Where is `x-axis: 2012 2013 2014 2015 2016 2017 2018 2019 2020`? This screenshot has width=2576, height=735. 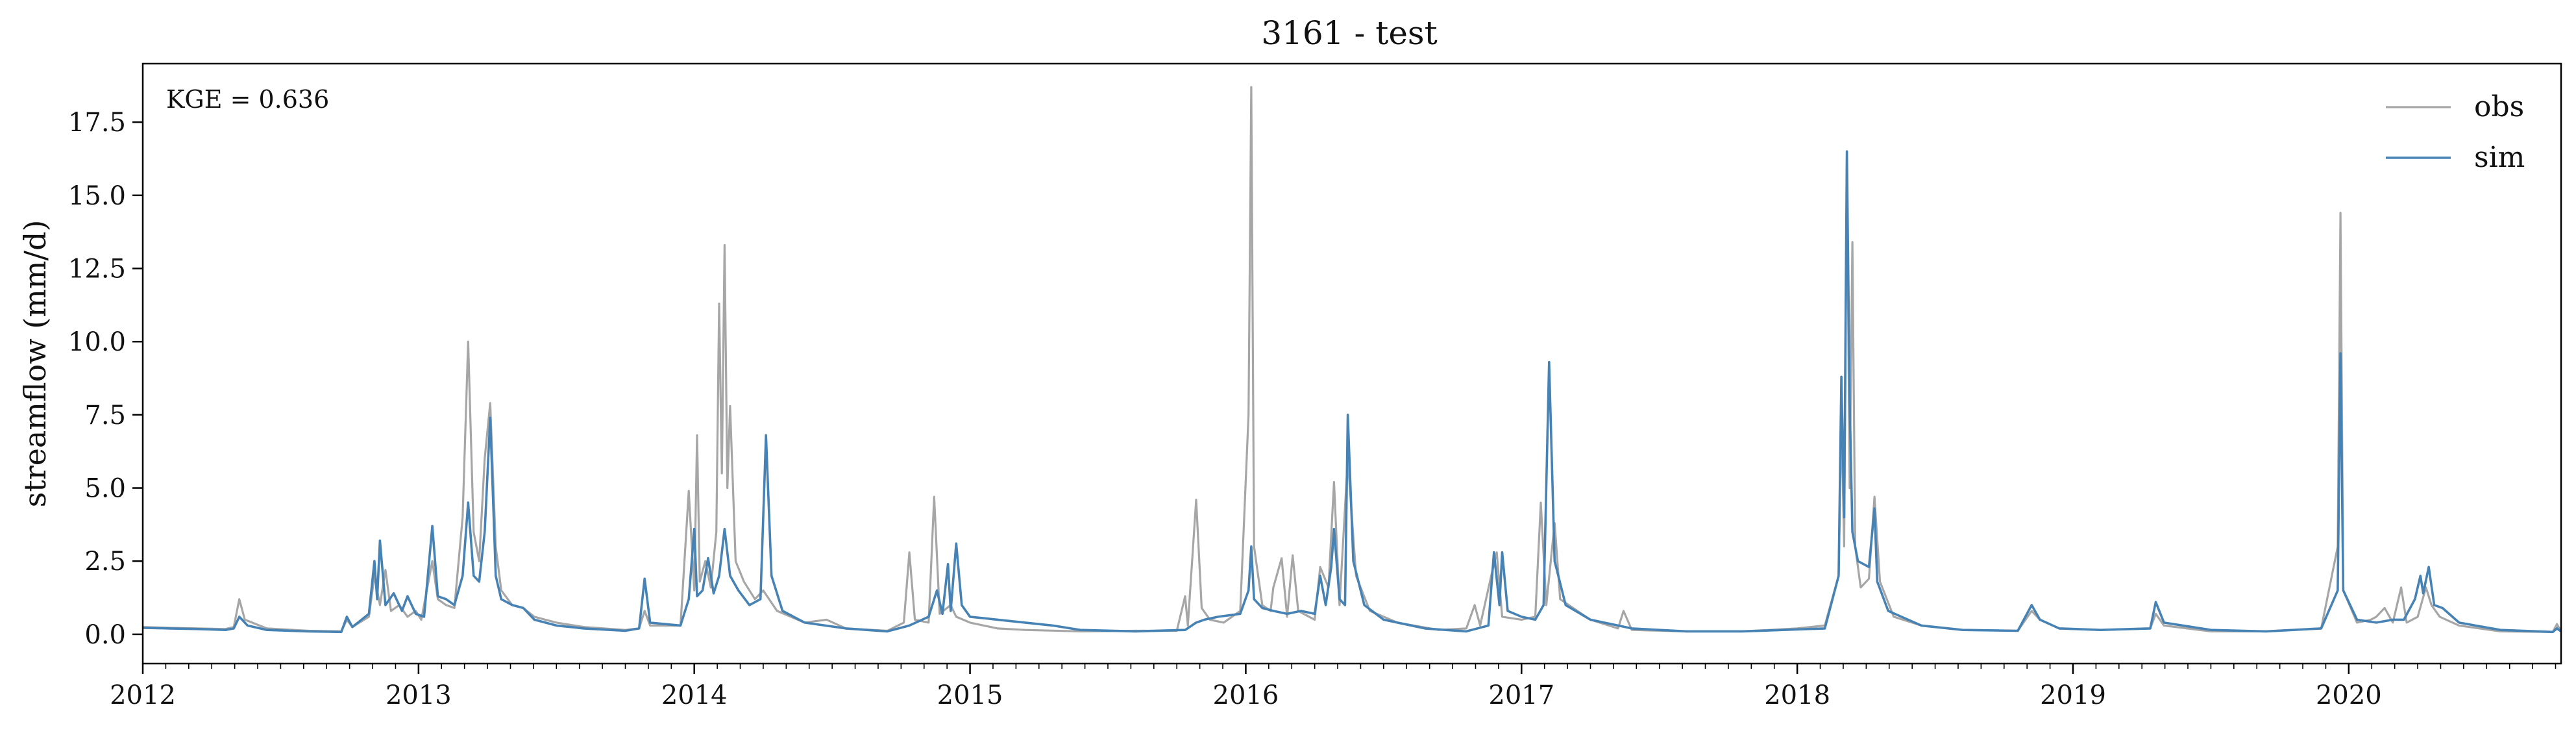 x-axis: 2012 2013 2014 2015 2016 2017 2018 2019 2020 is located at coordinates (1333, 687).